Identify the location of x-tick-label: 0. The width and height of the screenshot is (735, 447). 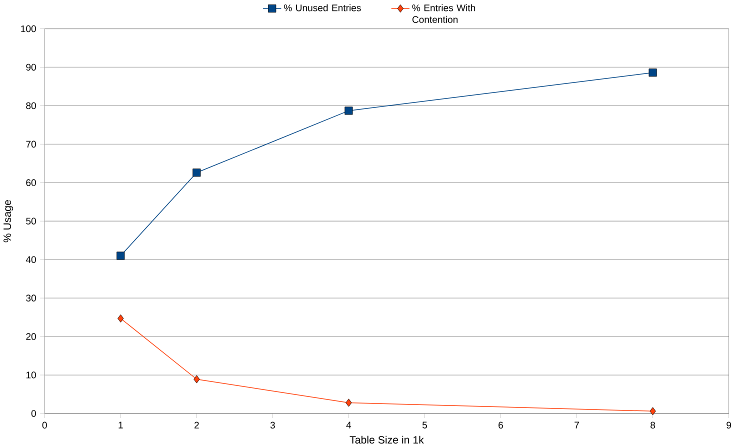
(44, 425).